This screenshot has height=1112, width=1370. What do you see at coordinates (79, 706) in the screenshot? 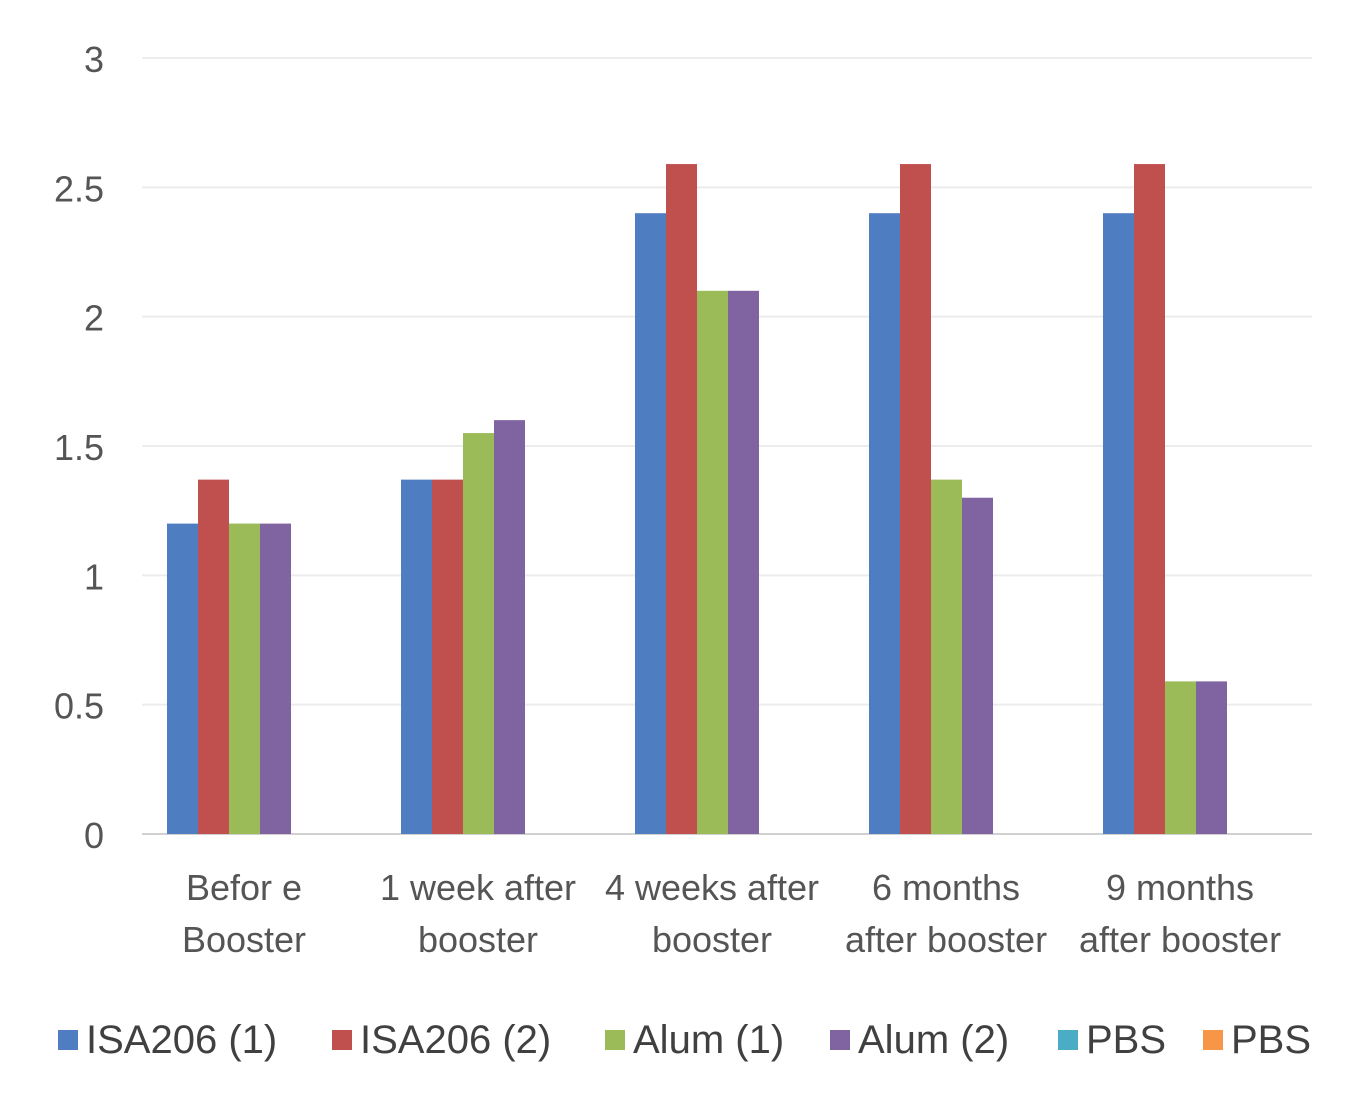
I see `y-tick-label: 0.5` at bounding box center [79, 706].